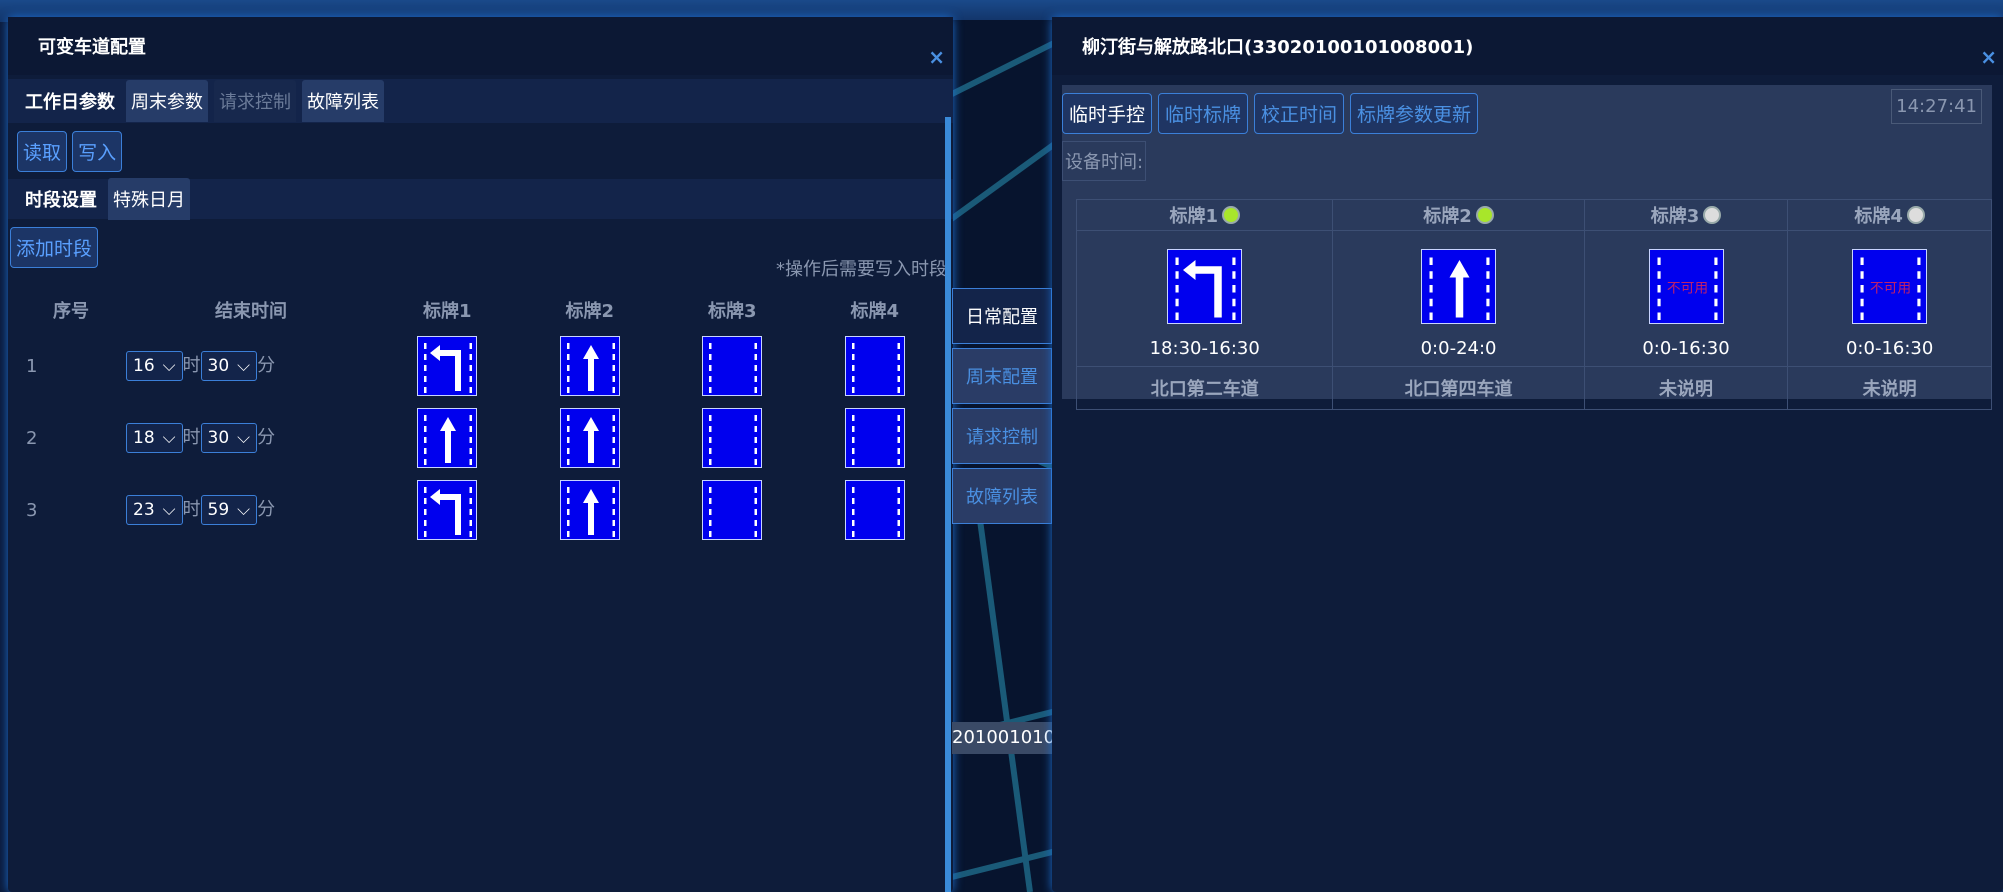 The image size is (2003, 892). I want to click on col-sign1: 标牌1, so click(447, 311).